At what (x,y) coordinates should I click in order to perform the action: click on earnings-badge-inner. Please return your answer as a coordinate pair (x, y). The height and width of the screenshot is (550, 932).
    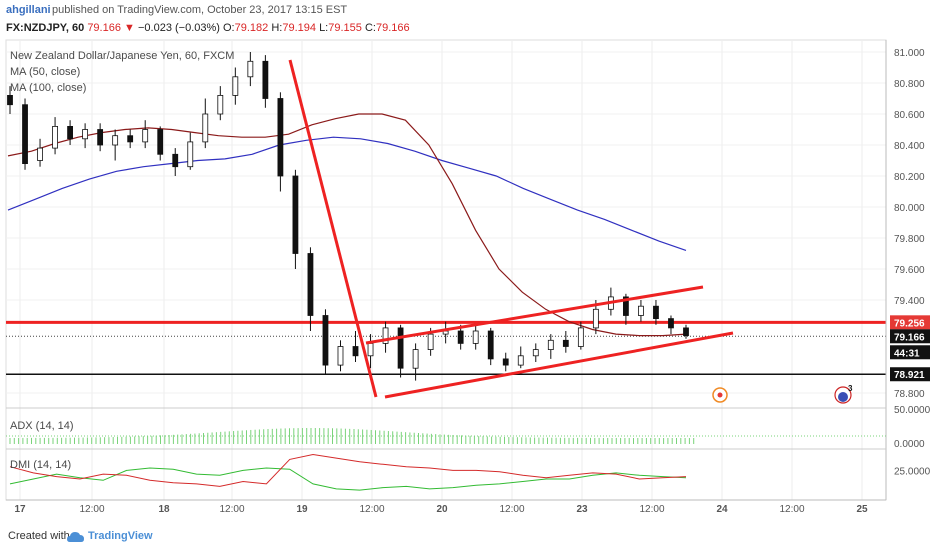
    Looking at the image, I should click on (843, 397).